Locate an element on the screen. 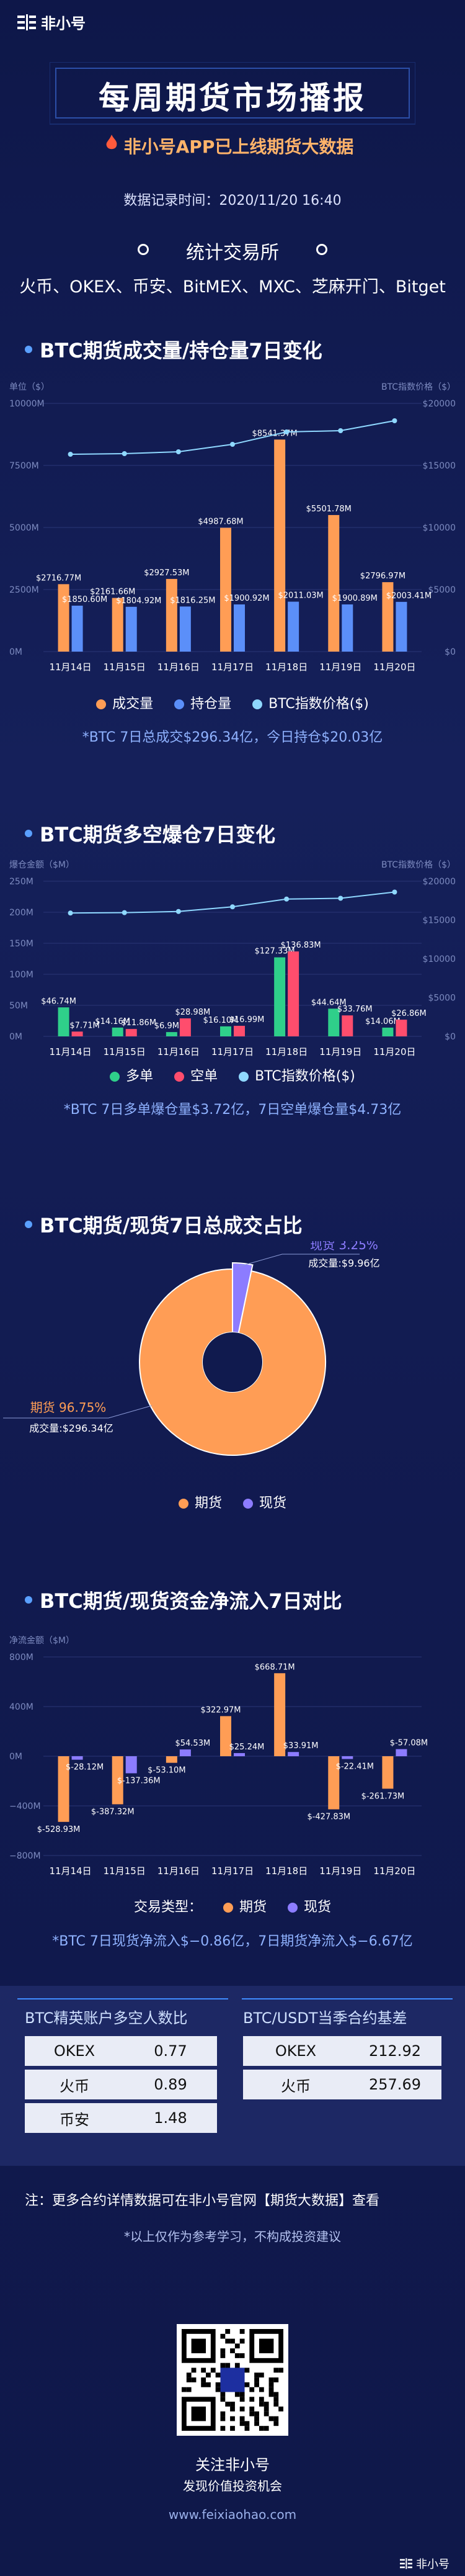 The width and height of the screenshot is (465, 2576). legend-item: 多单 is located at coordinates (131, 1075).